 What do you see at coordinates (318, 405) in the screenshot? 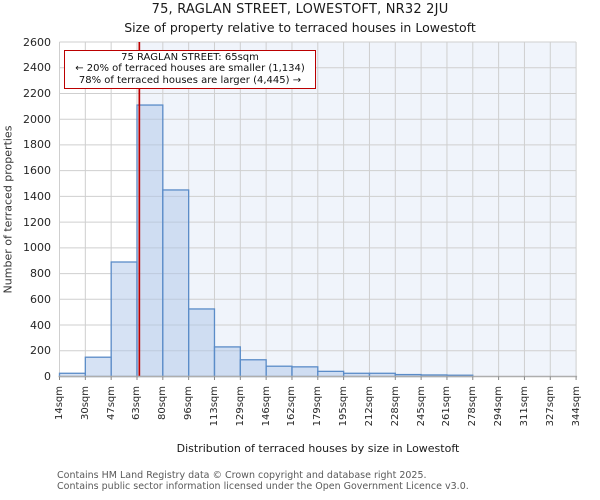
I see `x-tick-label: 179sqm` at bounding box center [318, 405].